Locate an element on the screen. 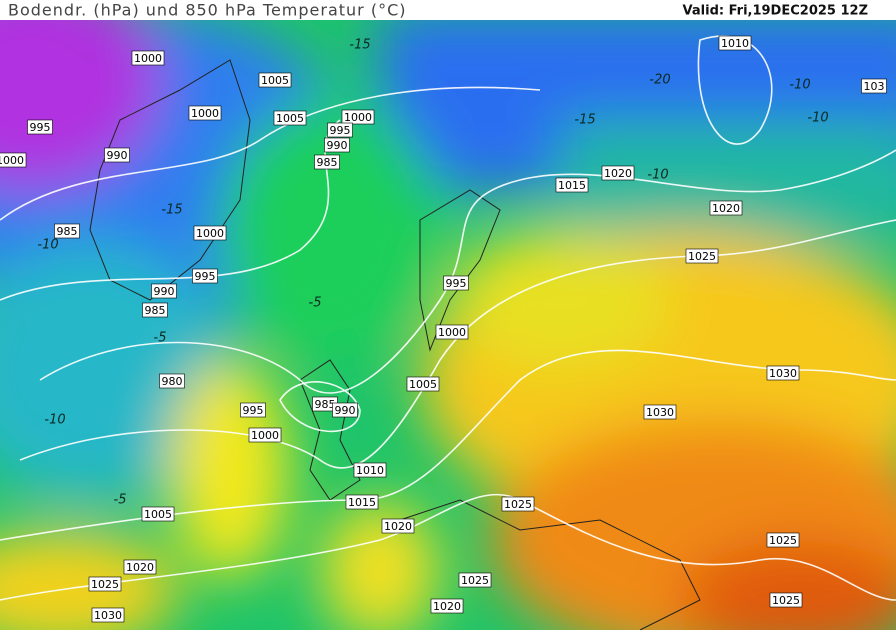  temperature-label: -20 is located at coordinates (659, 80).